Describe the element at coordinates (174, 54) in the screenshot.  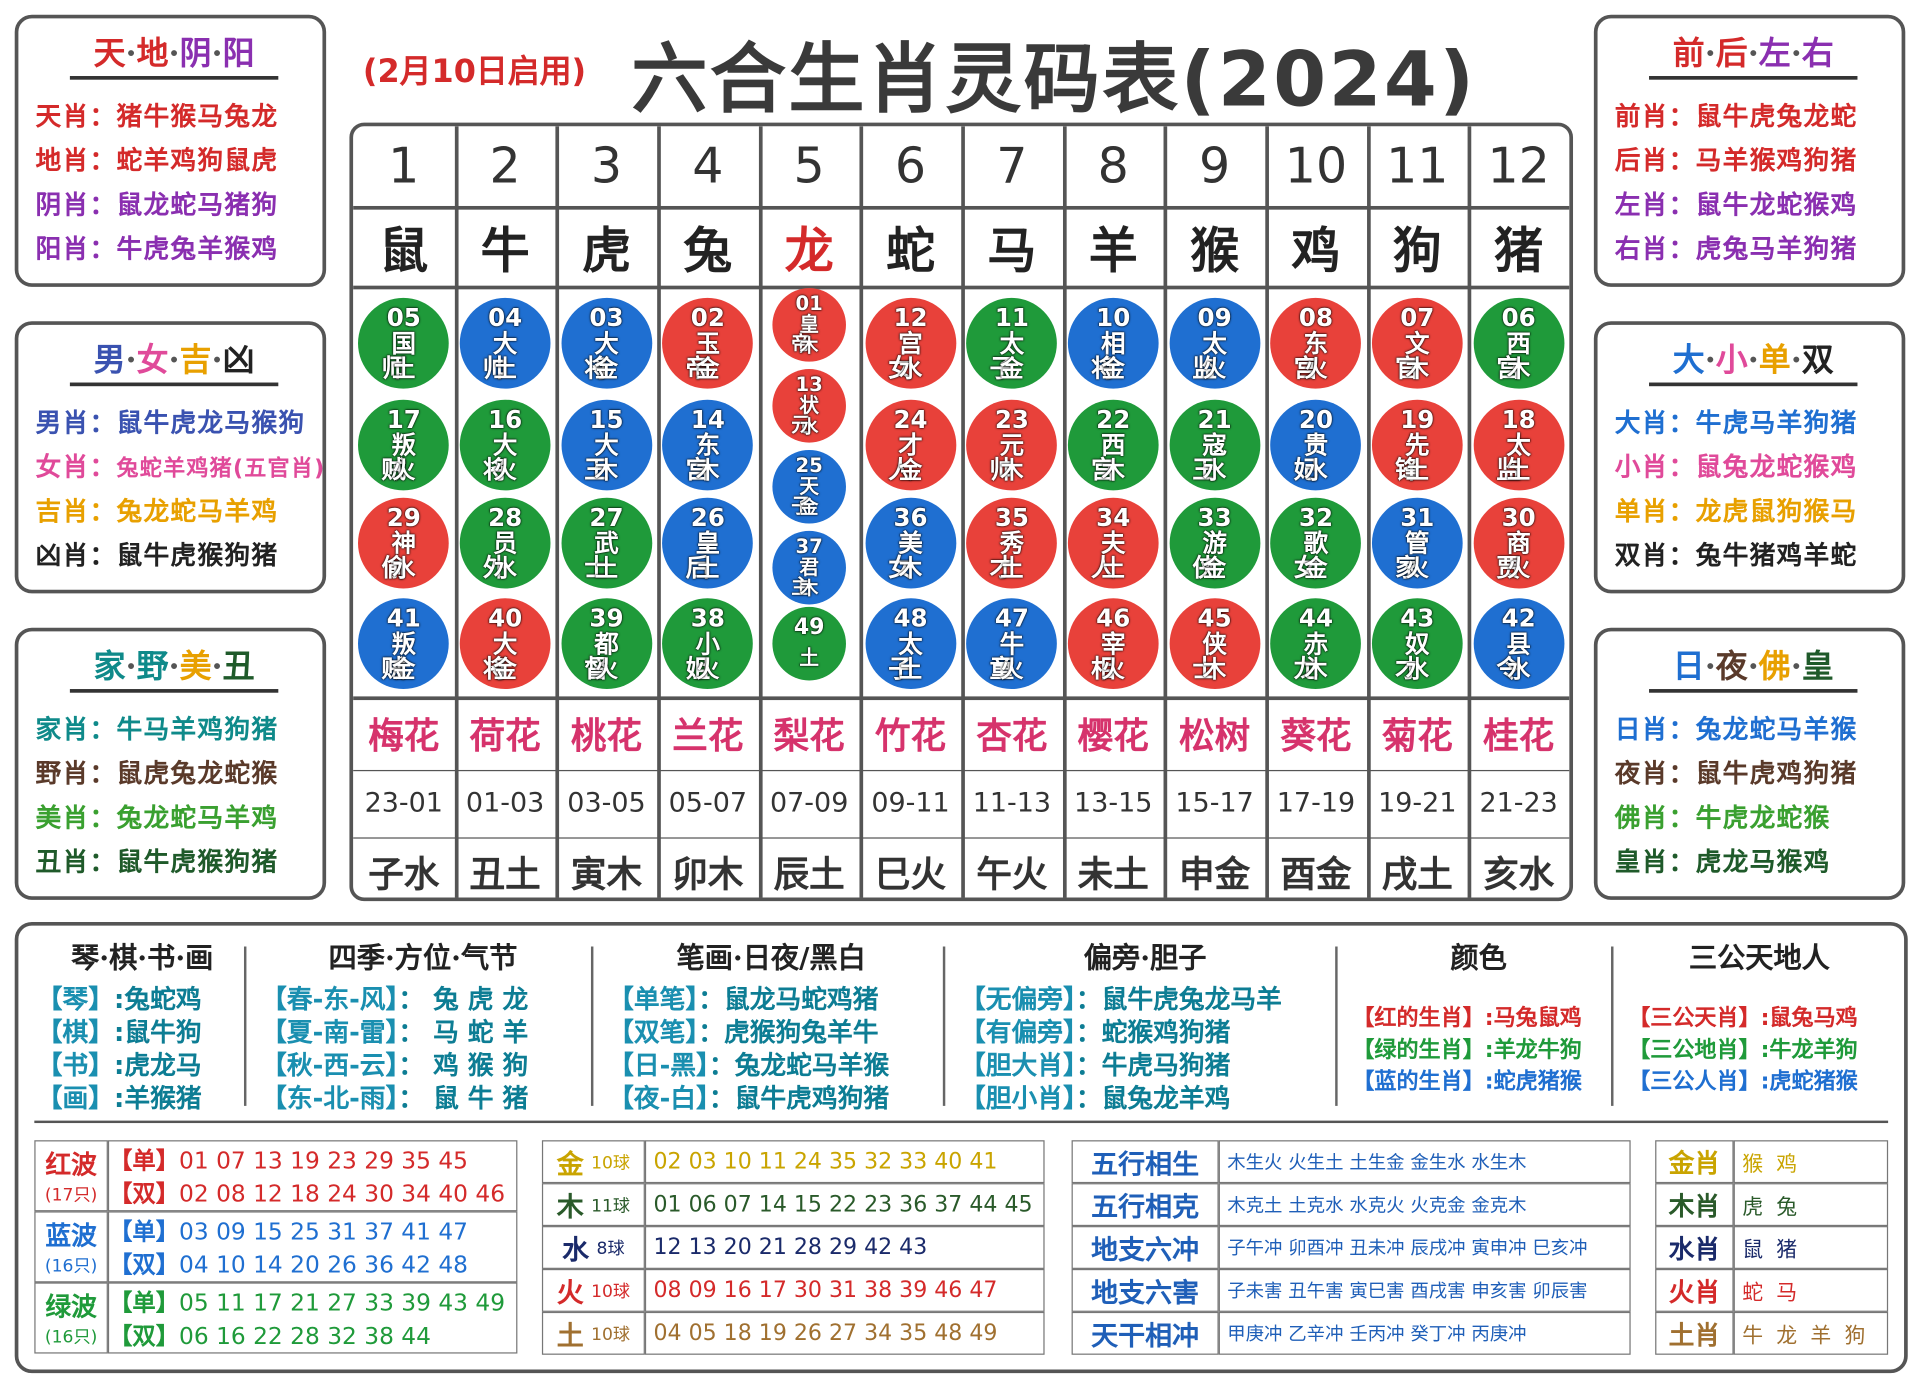
I see `panel-title: 天·地·阴·阳` at that location.